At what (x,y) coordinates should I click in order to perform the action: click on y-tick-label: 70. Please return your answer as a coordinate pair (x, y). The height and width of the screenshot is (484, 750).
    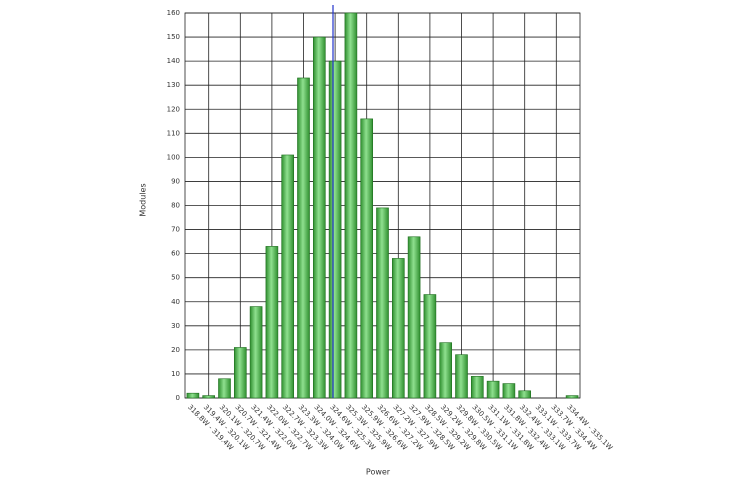
    Looking at the image, I should click on (175, 230).